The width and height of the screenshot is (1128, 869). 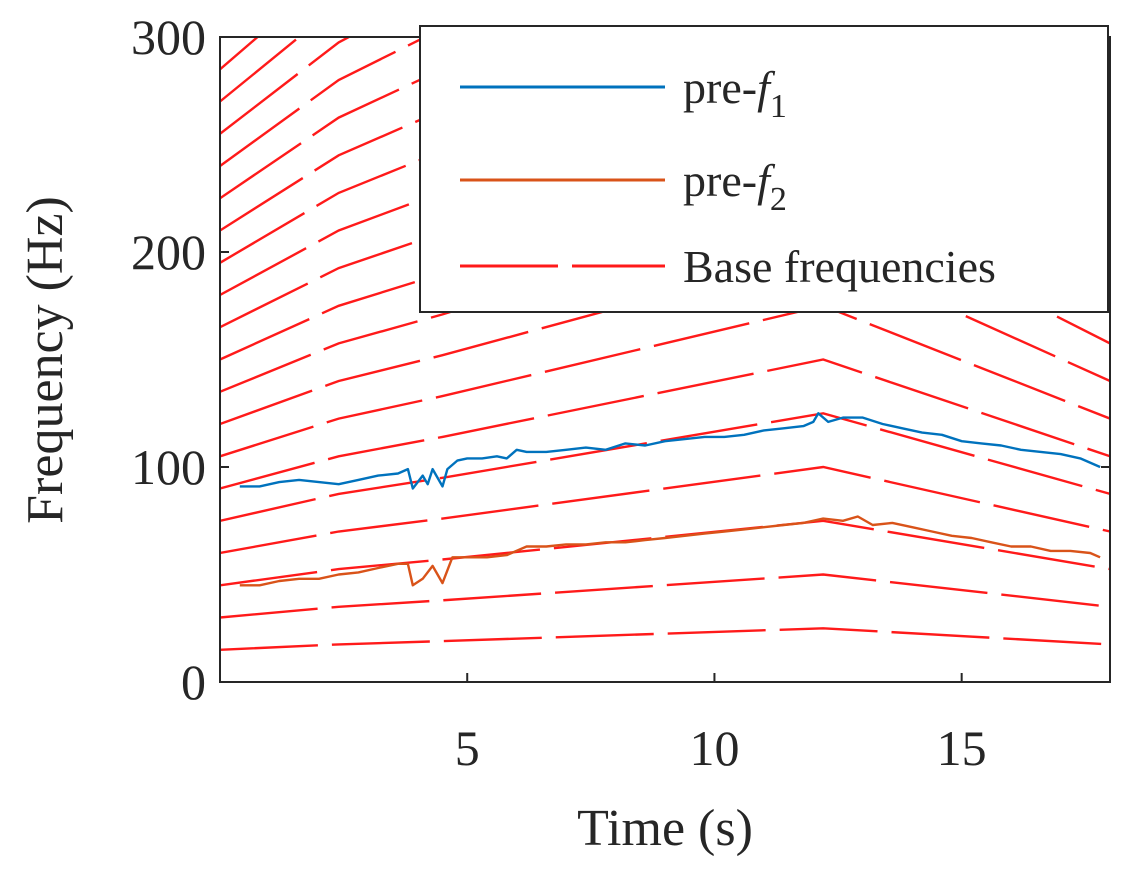 I want to click on legend-subscript: 2, so click(x=778, y=199).